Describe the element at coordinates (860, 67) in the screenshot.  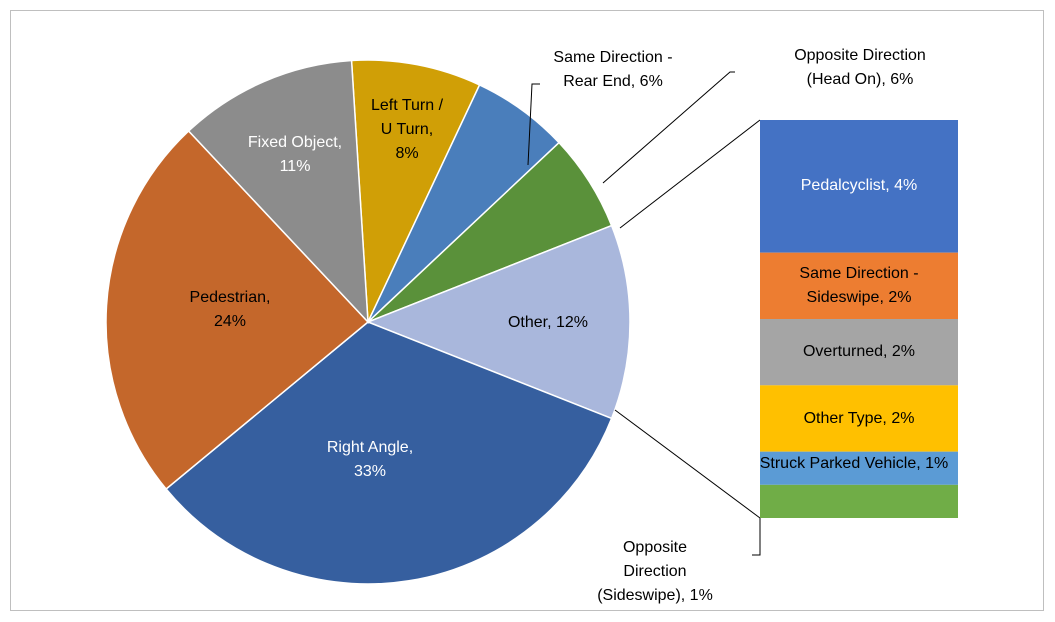
I see `data-label: Opposite Direction (Head On), 6%` at that location.